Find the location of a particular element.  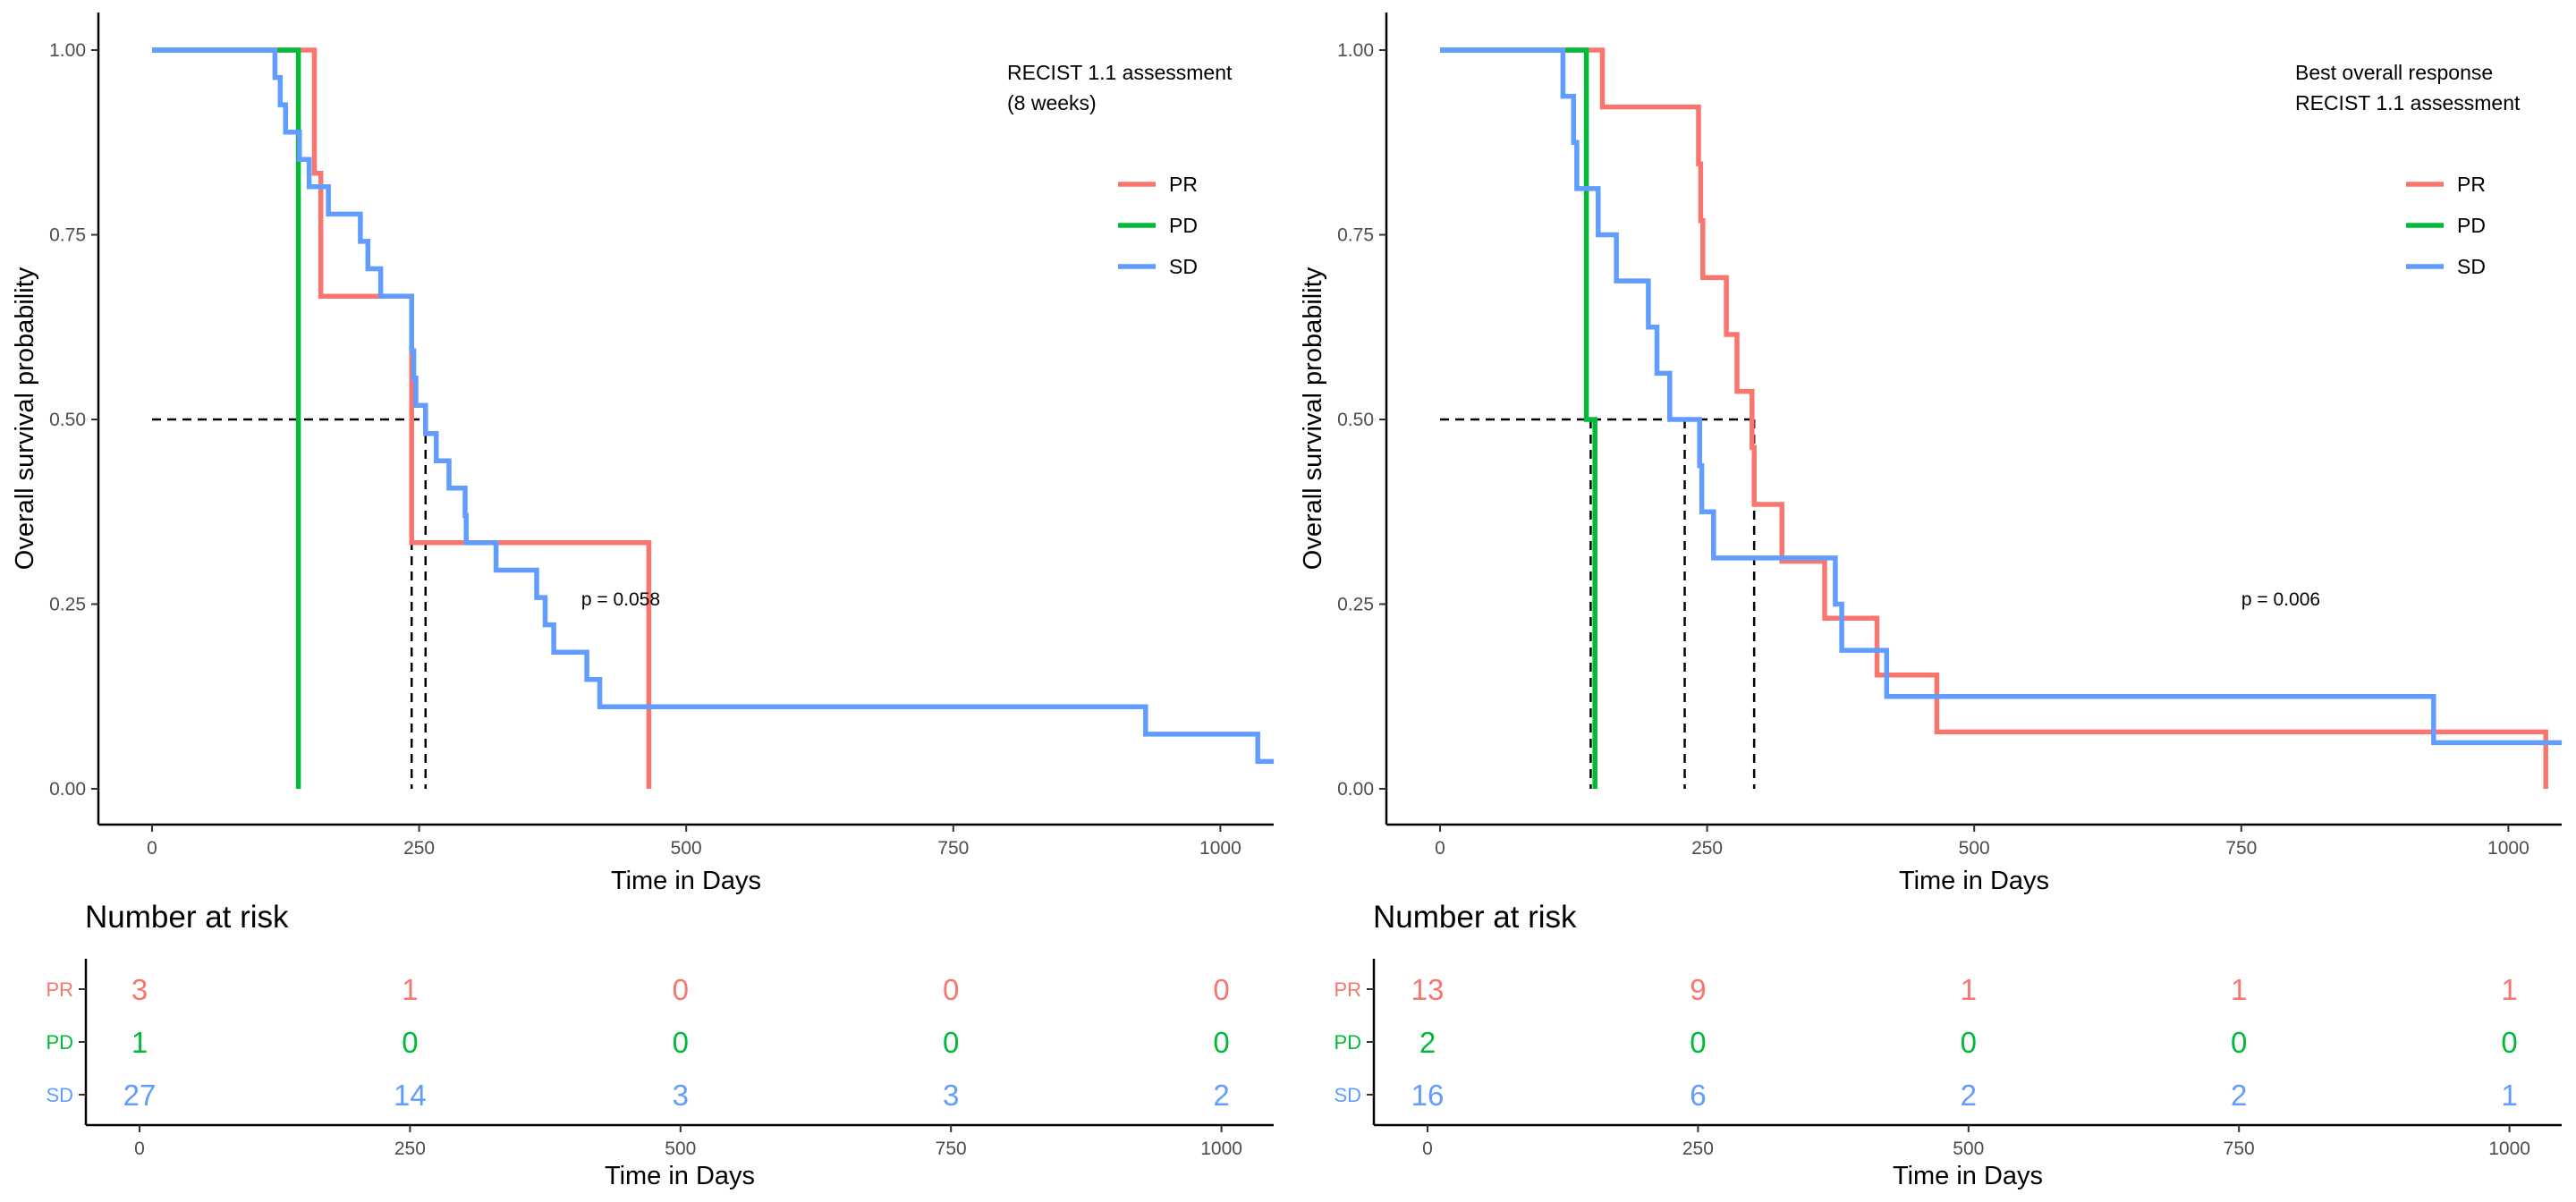

legend-title-line: Best overall response is located at coordinates (2394, 72).